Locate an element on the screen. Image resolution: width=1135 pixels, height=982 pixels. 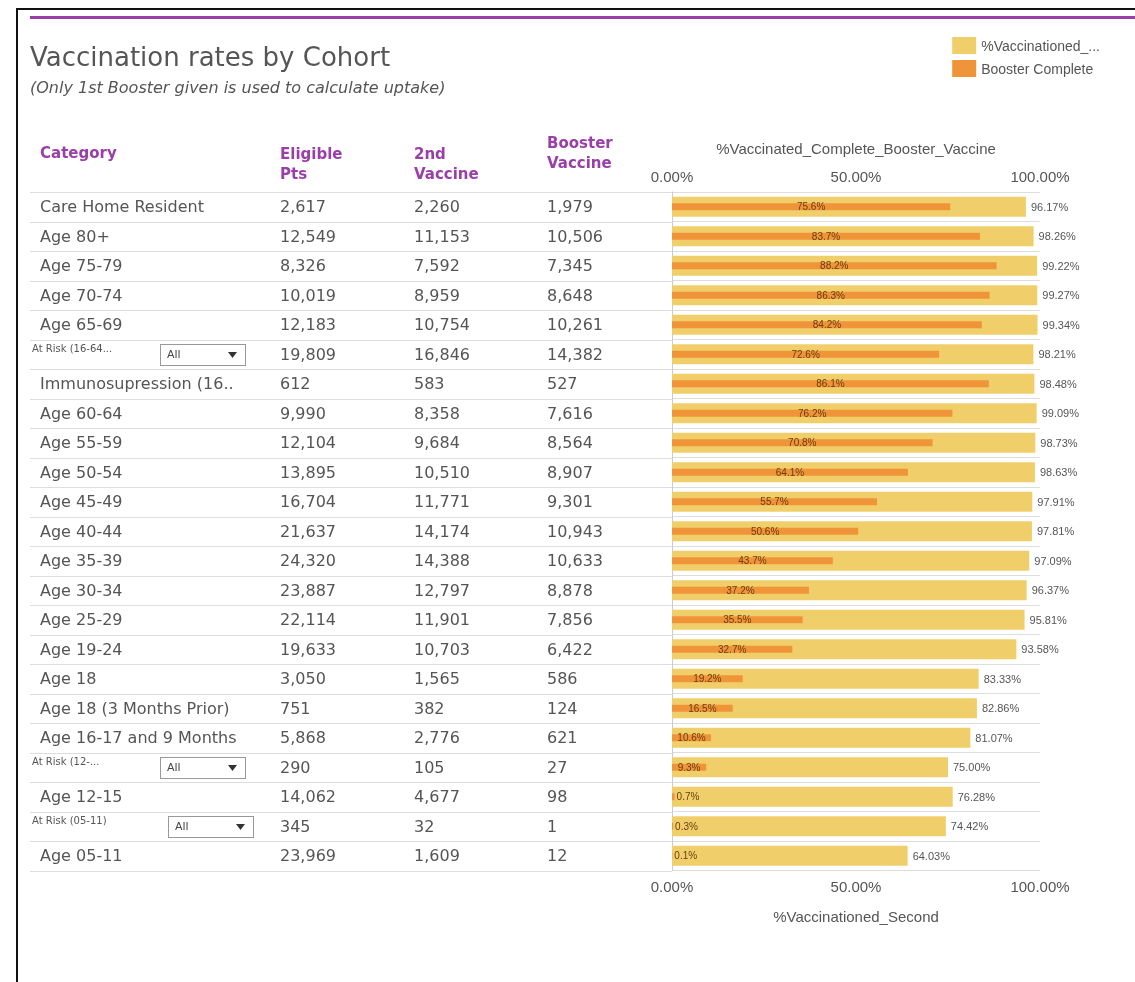
category-label: Age 35-39 is located at coordinates (81, 560).